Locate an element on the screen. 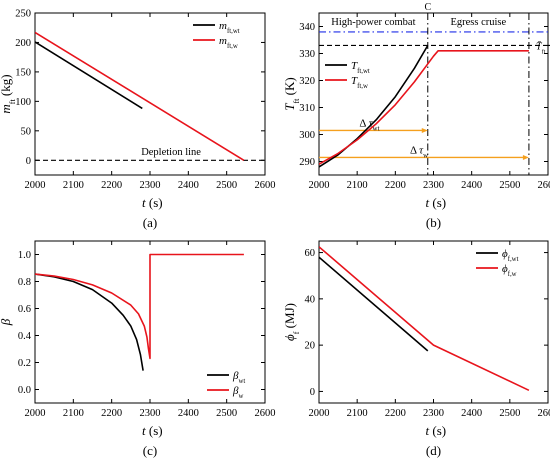 The width and height of the screenshot is (550, 463). interval-label: Δ τwt is located at coordinates (369, 124).